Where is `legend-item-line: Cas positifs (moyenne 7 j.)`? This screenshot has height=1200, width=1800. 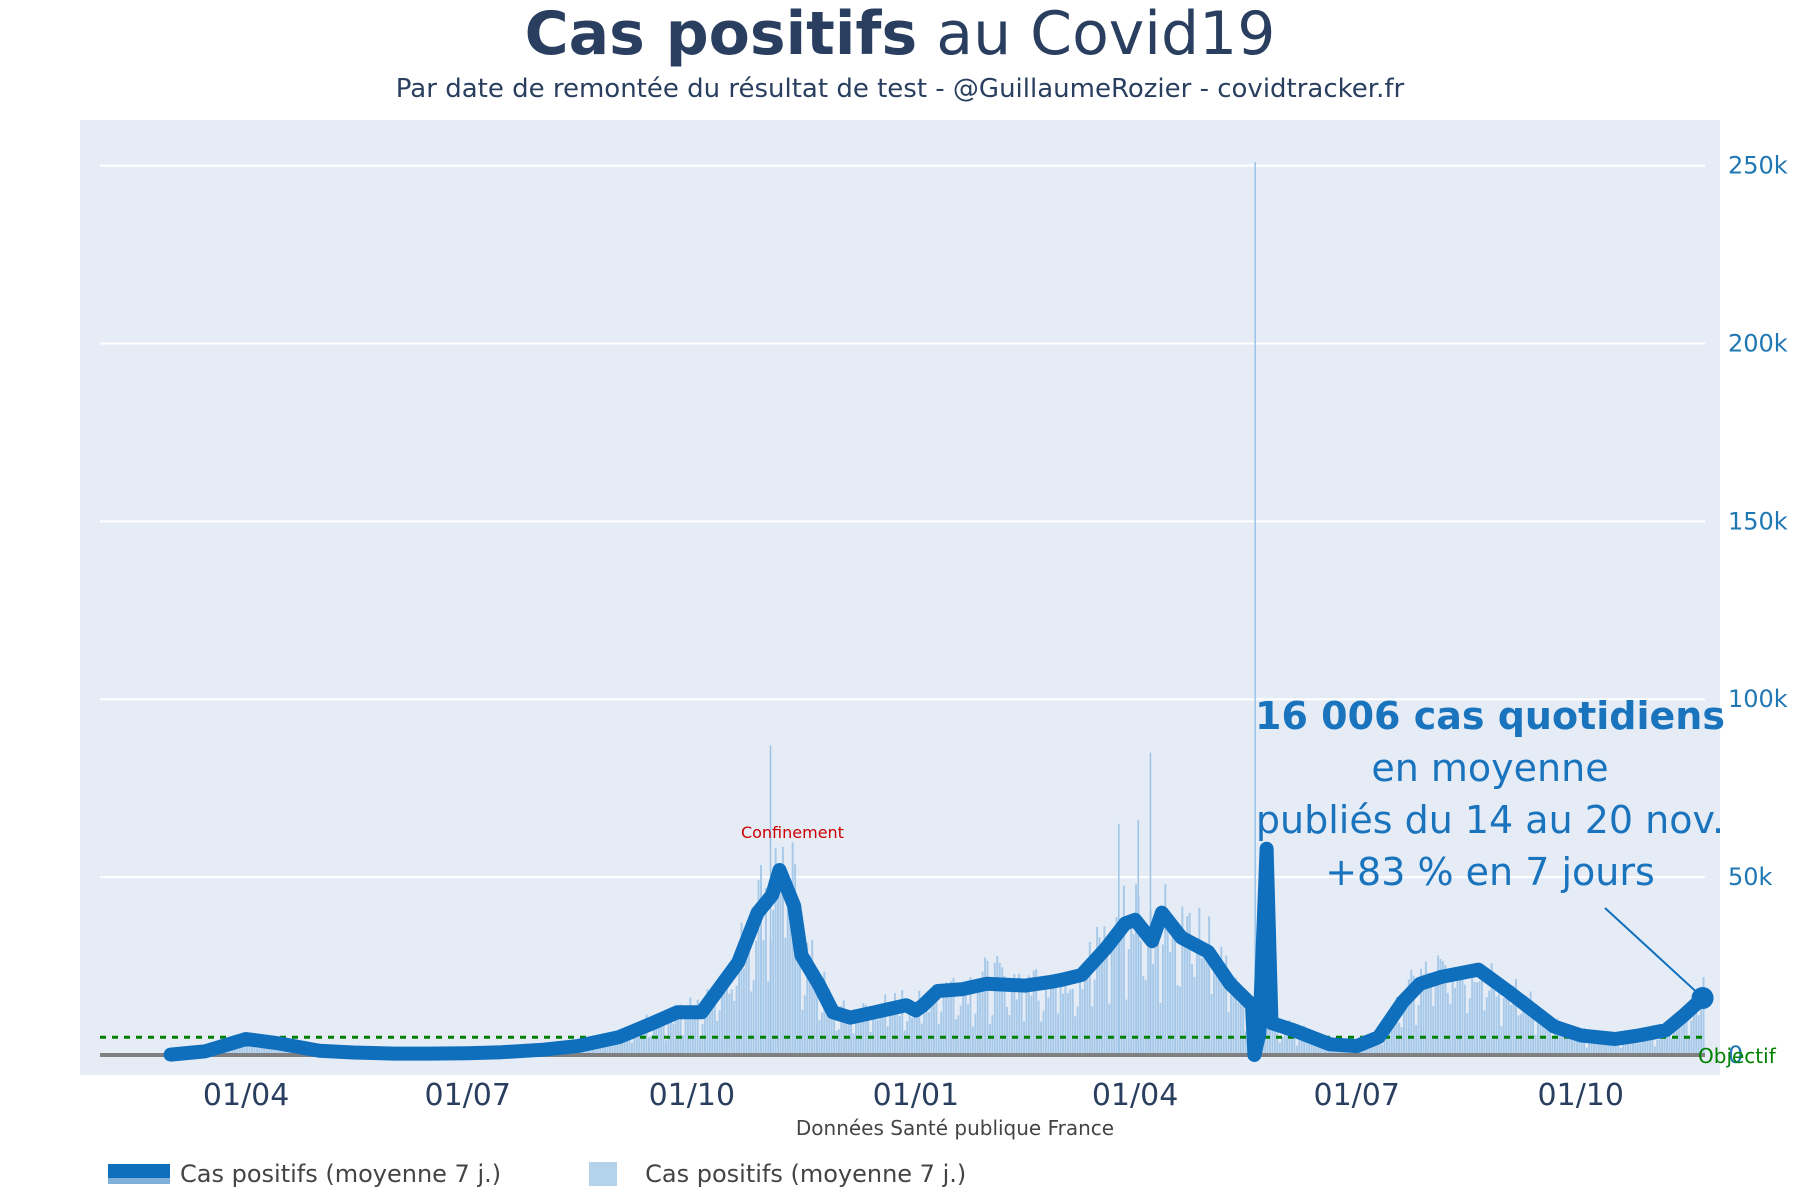
legend-item-line: Cas positifs (moyenne 7 j.) is located at coordinates (304, 1174).